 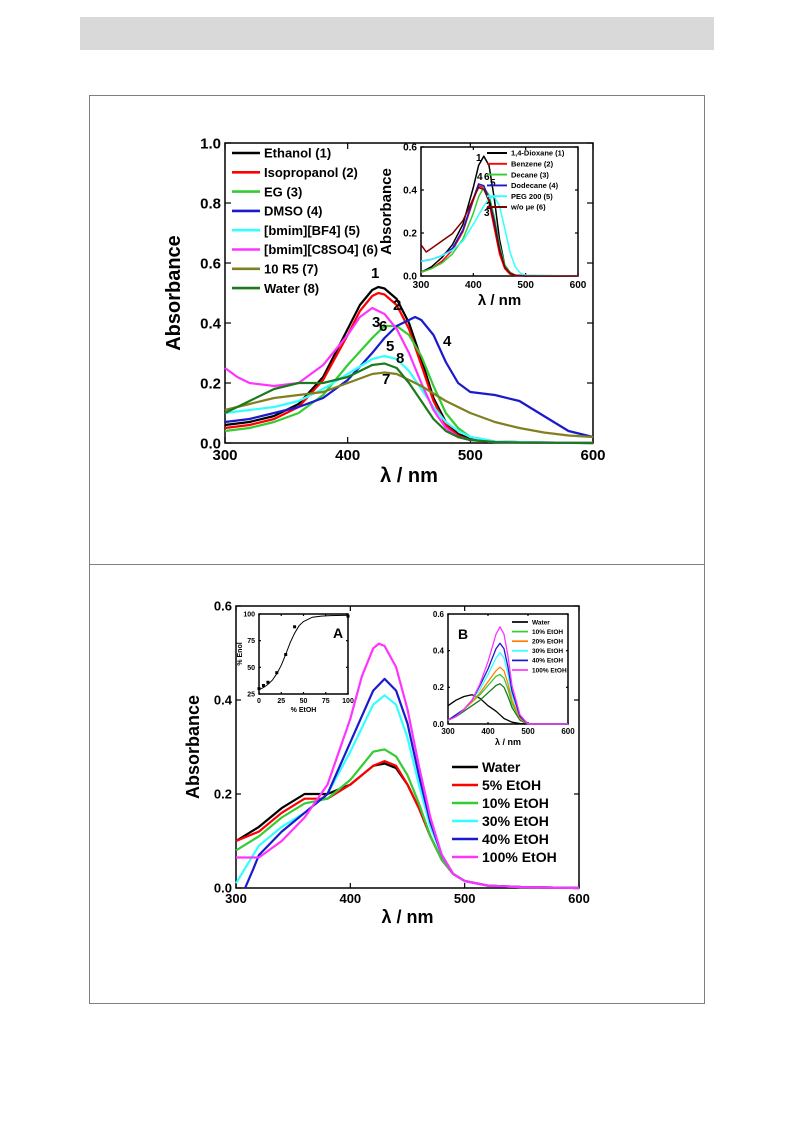 I want to click on legend-label: [bmim][BF4] (5), so click(x=312, y=230).